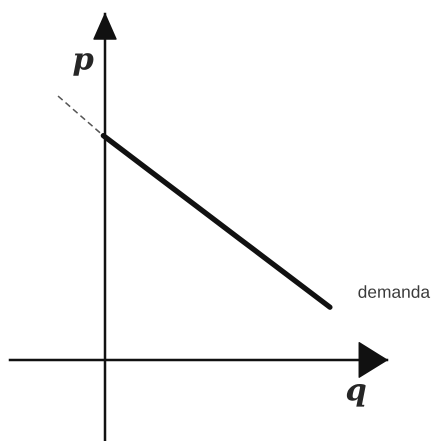 The width and height of the screenshot is (448, 441). Describe the element at coordinates (394, 291) in the screenshot. I see `series-label: demanda` at that location.